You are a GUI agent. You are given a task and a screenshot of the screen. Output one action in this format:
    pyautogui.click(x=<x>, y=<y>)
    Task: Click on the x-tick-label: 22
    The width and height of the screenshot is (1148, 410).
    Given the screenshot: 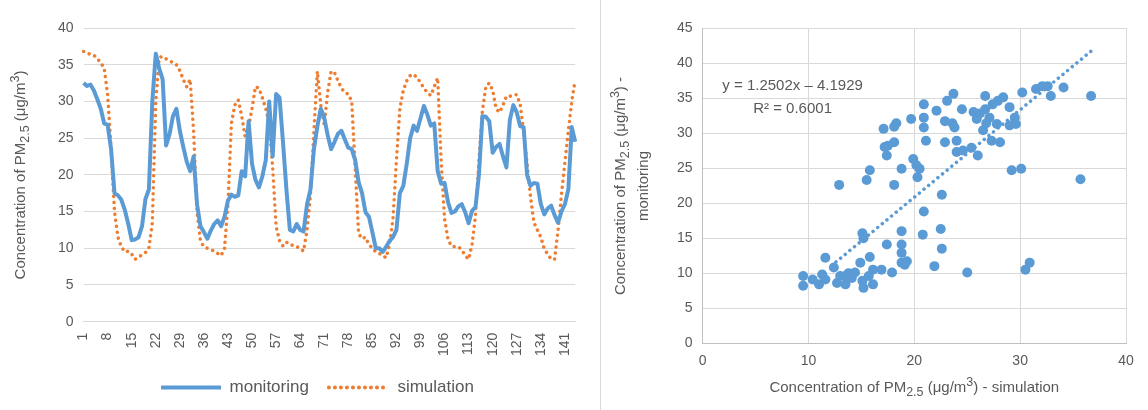 What is the action you would take?
    pyautogui.click(x=154, y=340)
    